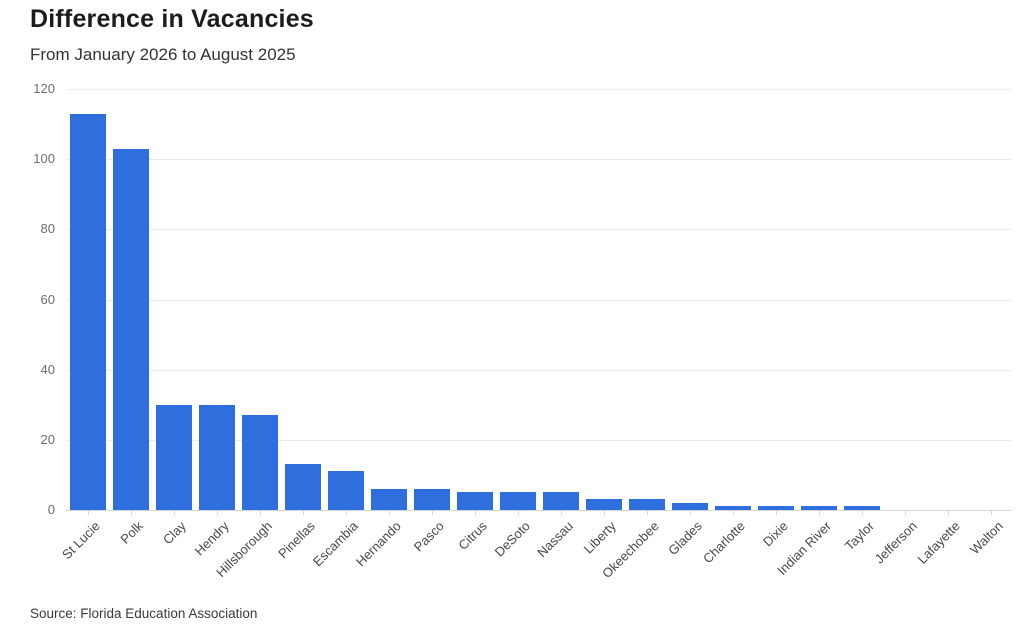 The width and height of the screenshot is (1019, 634). Describe the element at coordinates (47, 299) in the screenshot. I see `y-axis-tick-label: 60` at that location.